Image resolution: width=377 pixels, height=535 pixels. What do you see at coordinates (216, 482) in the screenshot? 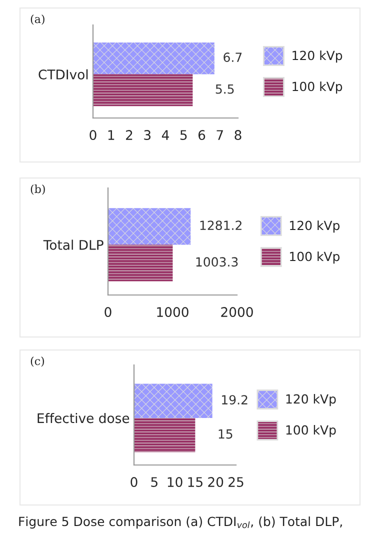
I see `x-tick-label: 20` at bounding box center [216, 482].